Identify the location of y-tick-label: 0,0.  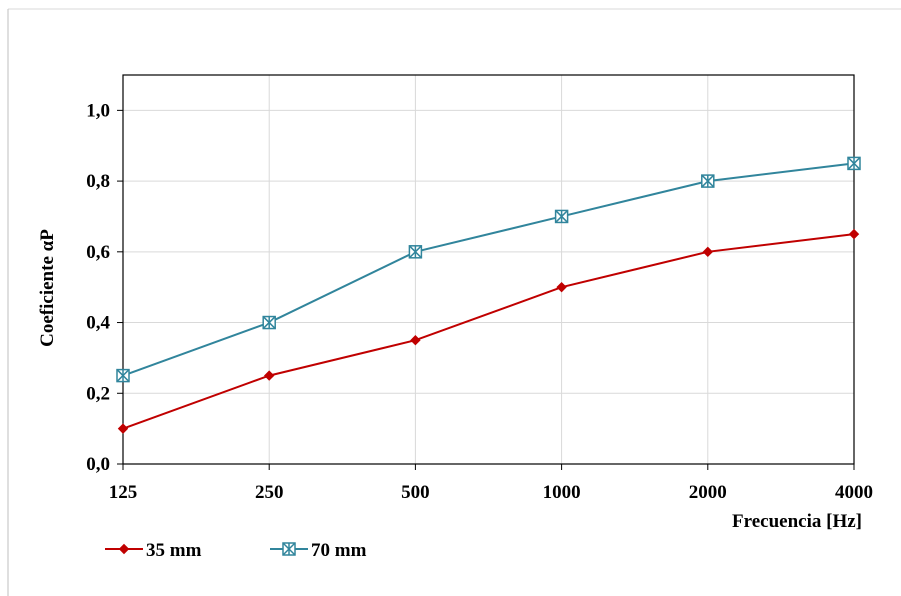
(98, 464).